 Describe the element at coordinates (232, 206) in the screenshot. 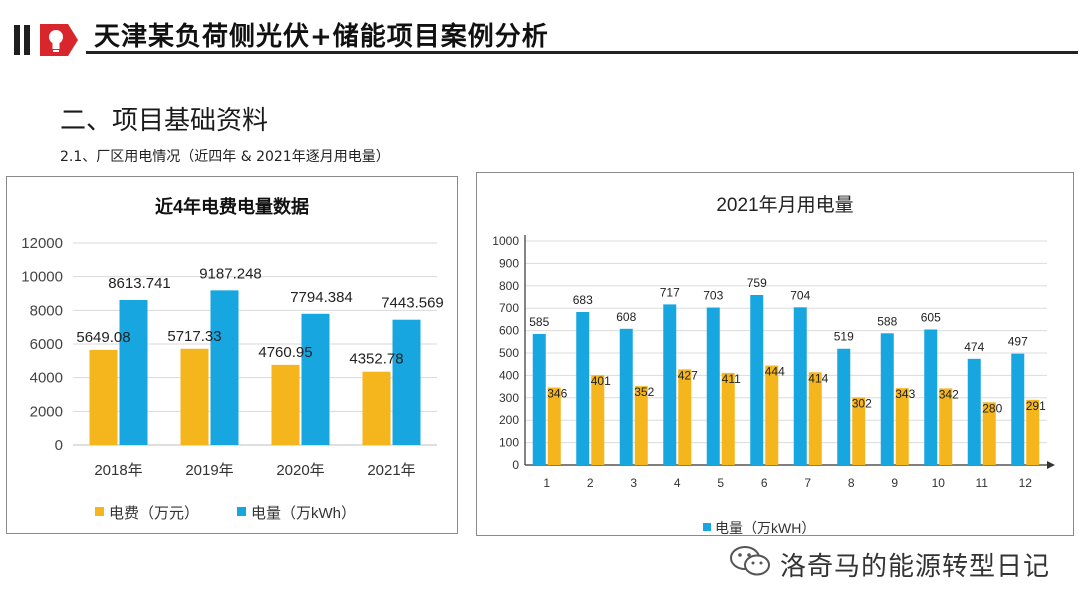

I see `chart-title: 近4年电费电量数据` at that location.